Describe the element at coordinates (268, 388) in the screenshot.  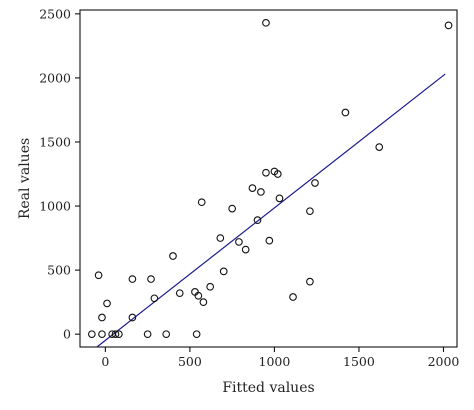
I see `x-axis-label: Fitted values` at that location.